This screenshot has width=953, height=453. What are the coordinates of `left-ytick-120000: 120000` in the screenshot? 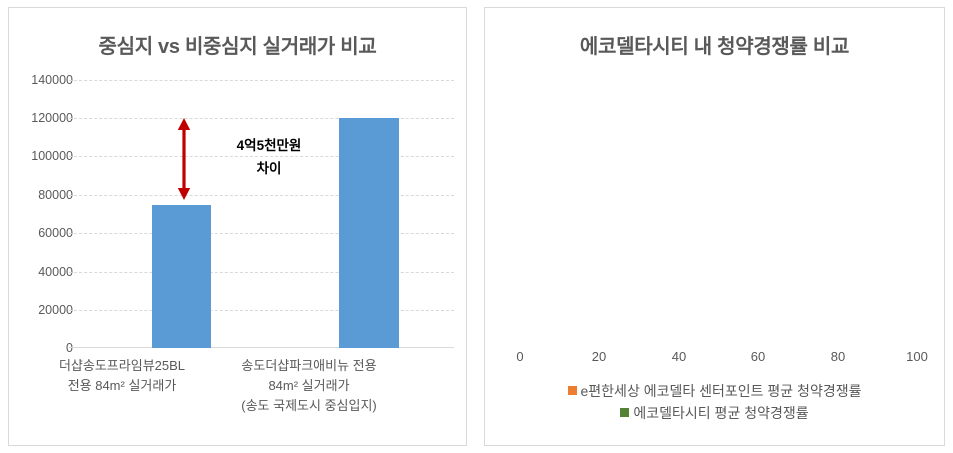 It's located at (52, 118).